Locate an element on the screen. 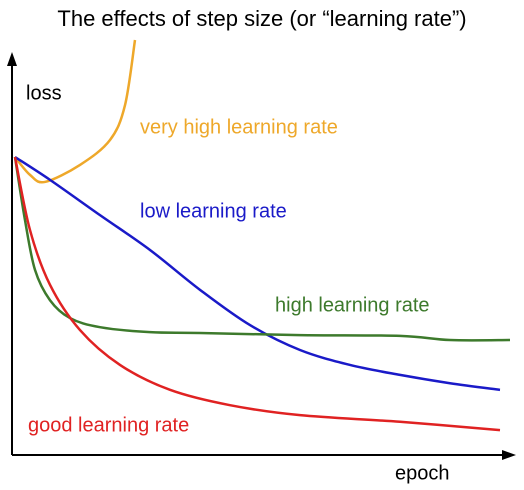 The image size is (524, 490). series-label: good learning rate is located at coordinates (108, 425).